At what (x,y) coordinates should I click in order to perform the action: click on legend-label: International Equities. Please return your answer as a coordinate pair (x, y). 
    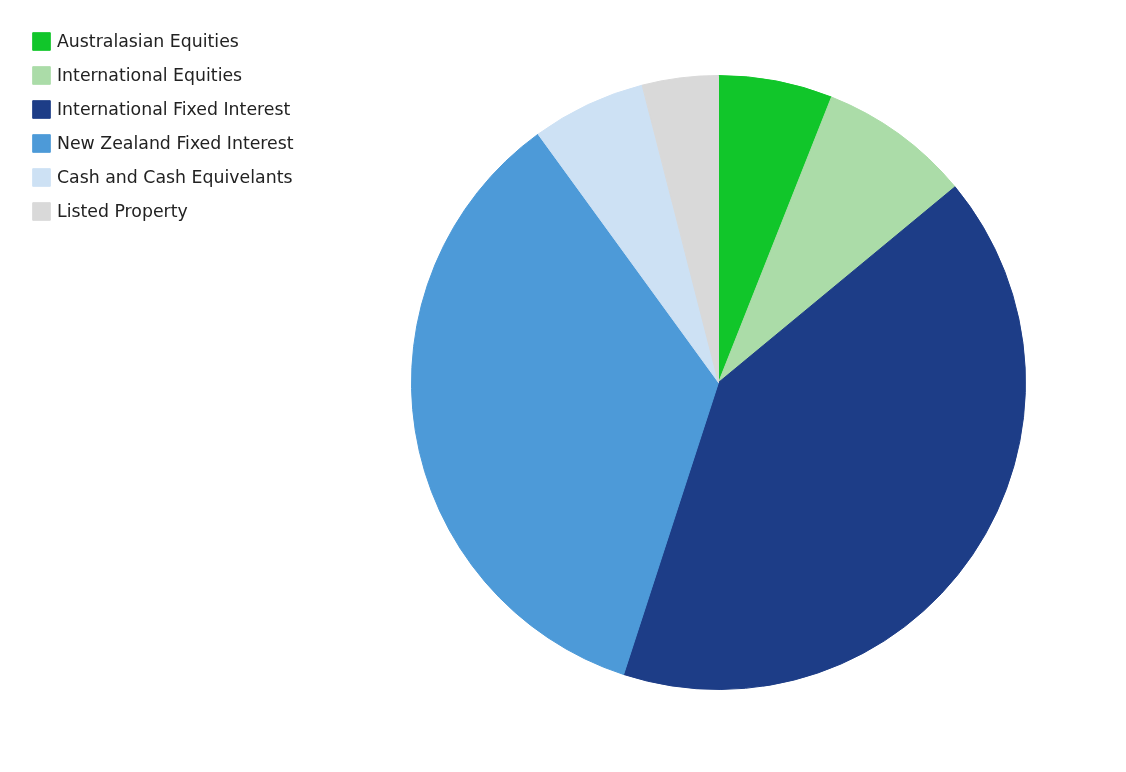
    Looking at the image, I should click on (150, 75).